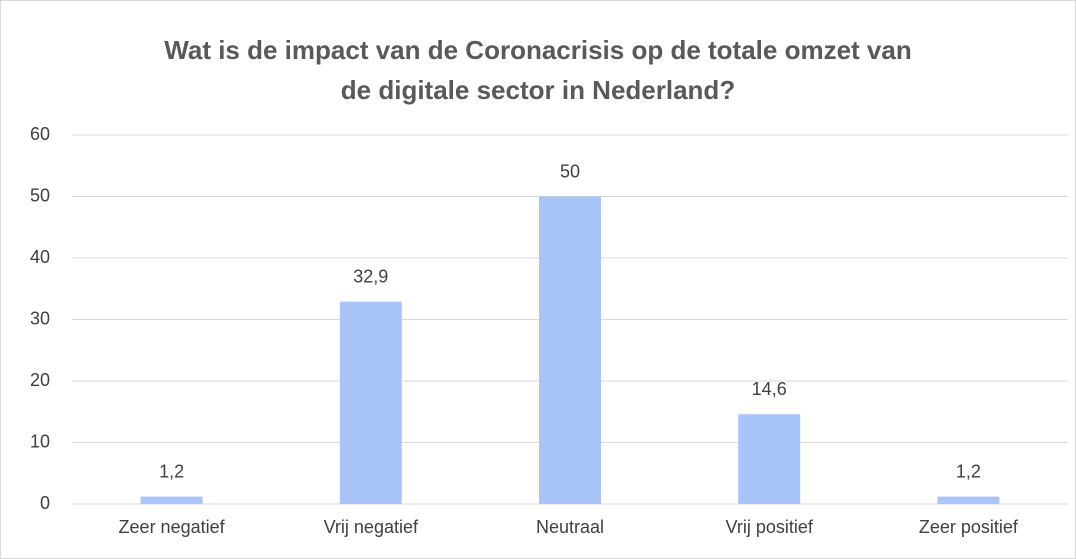  What do you see at coordinates (40, 441) in the screenshot?
I see `y-tick-label: 10` at bounding box center [40, 441].